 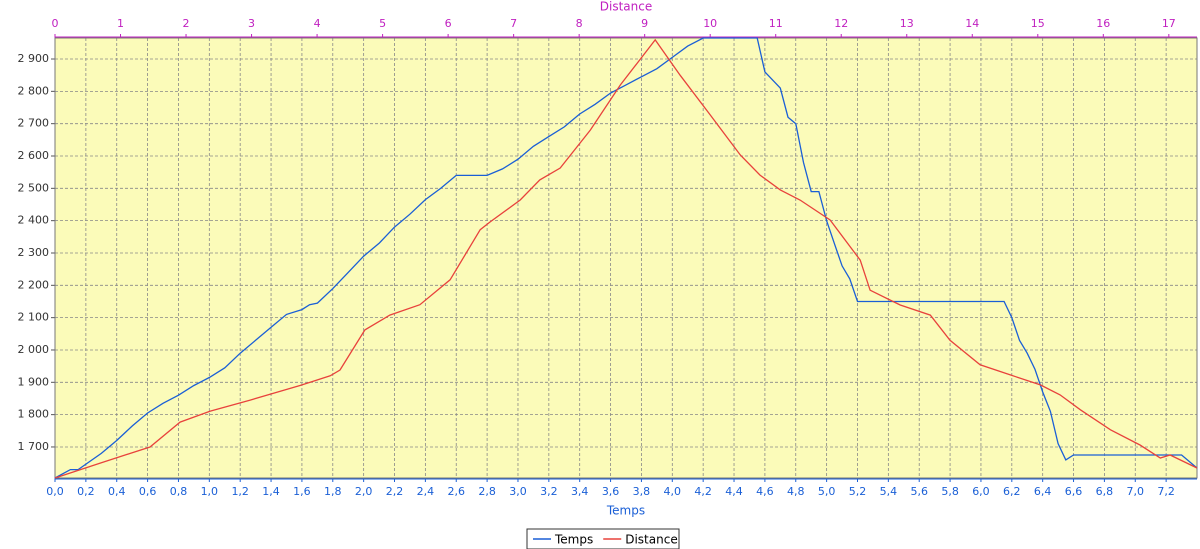 What do you see at coordinates (186, 23) in the screenshot?
I see `x2-tick-label: 2` at bounding box center [186, 23].